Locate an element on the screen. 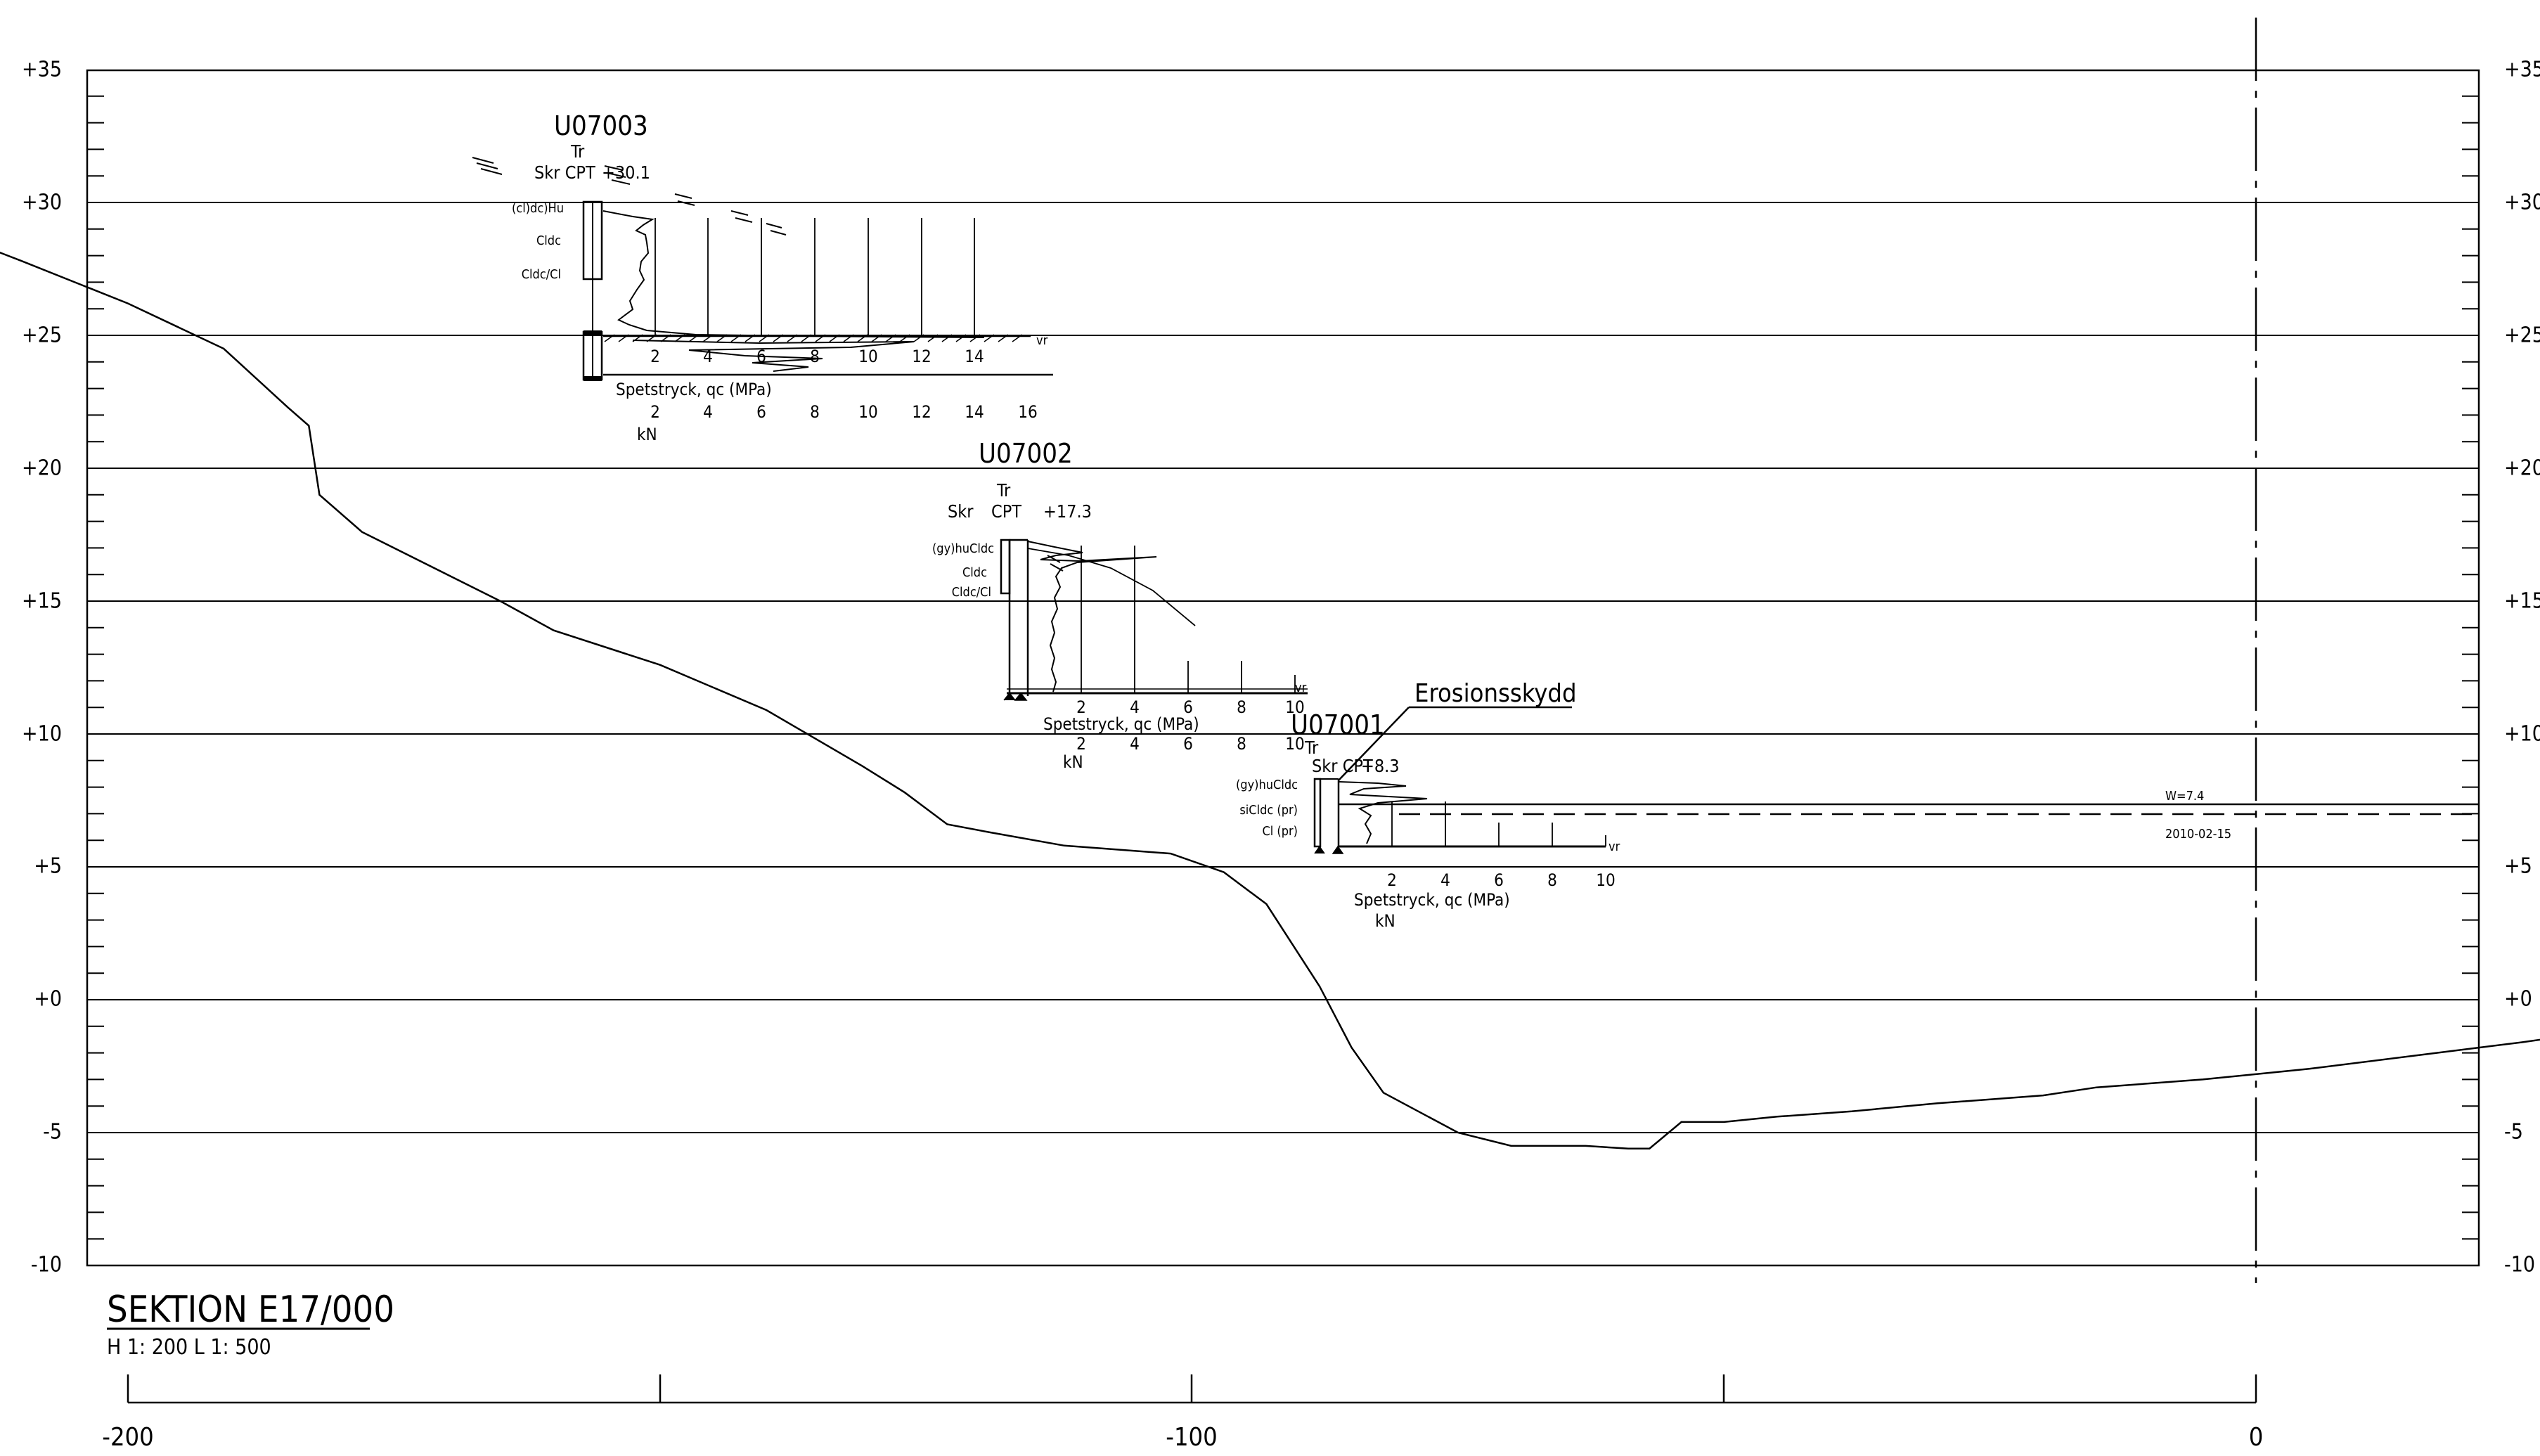  callout-label: Erosionsskydd is located at coordinates (1495, 693).